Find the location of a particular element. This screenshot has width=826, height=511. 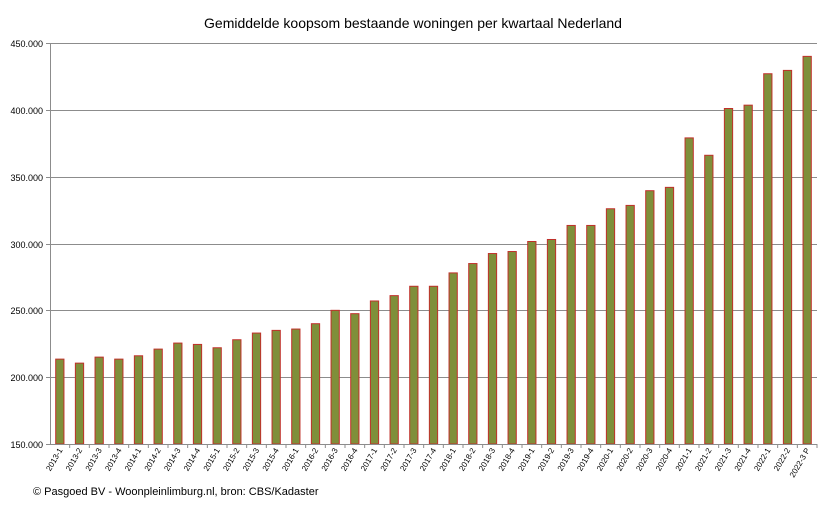

x-tick-label: 2015-1 is located at coordinates (212, 459).